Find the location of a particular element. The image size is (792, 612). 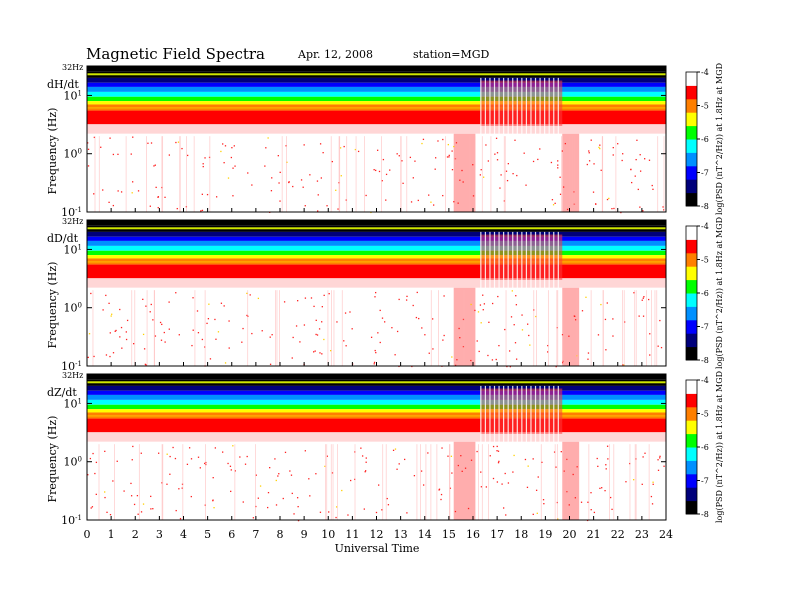

x-tick-label: 1 is located at coordinates (111, 534).